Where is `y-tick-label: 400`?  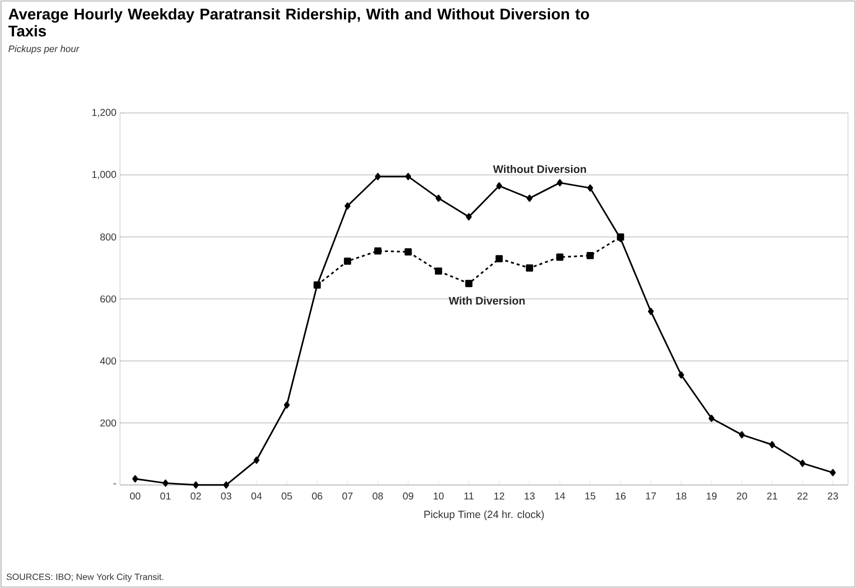
y-tick-label: 400 is located at coordinates (108, 361).